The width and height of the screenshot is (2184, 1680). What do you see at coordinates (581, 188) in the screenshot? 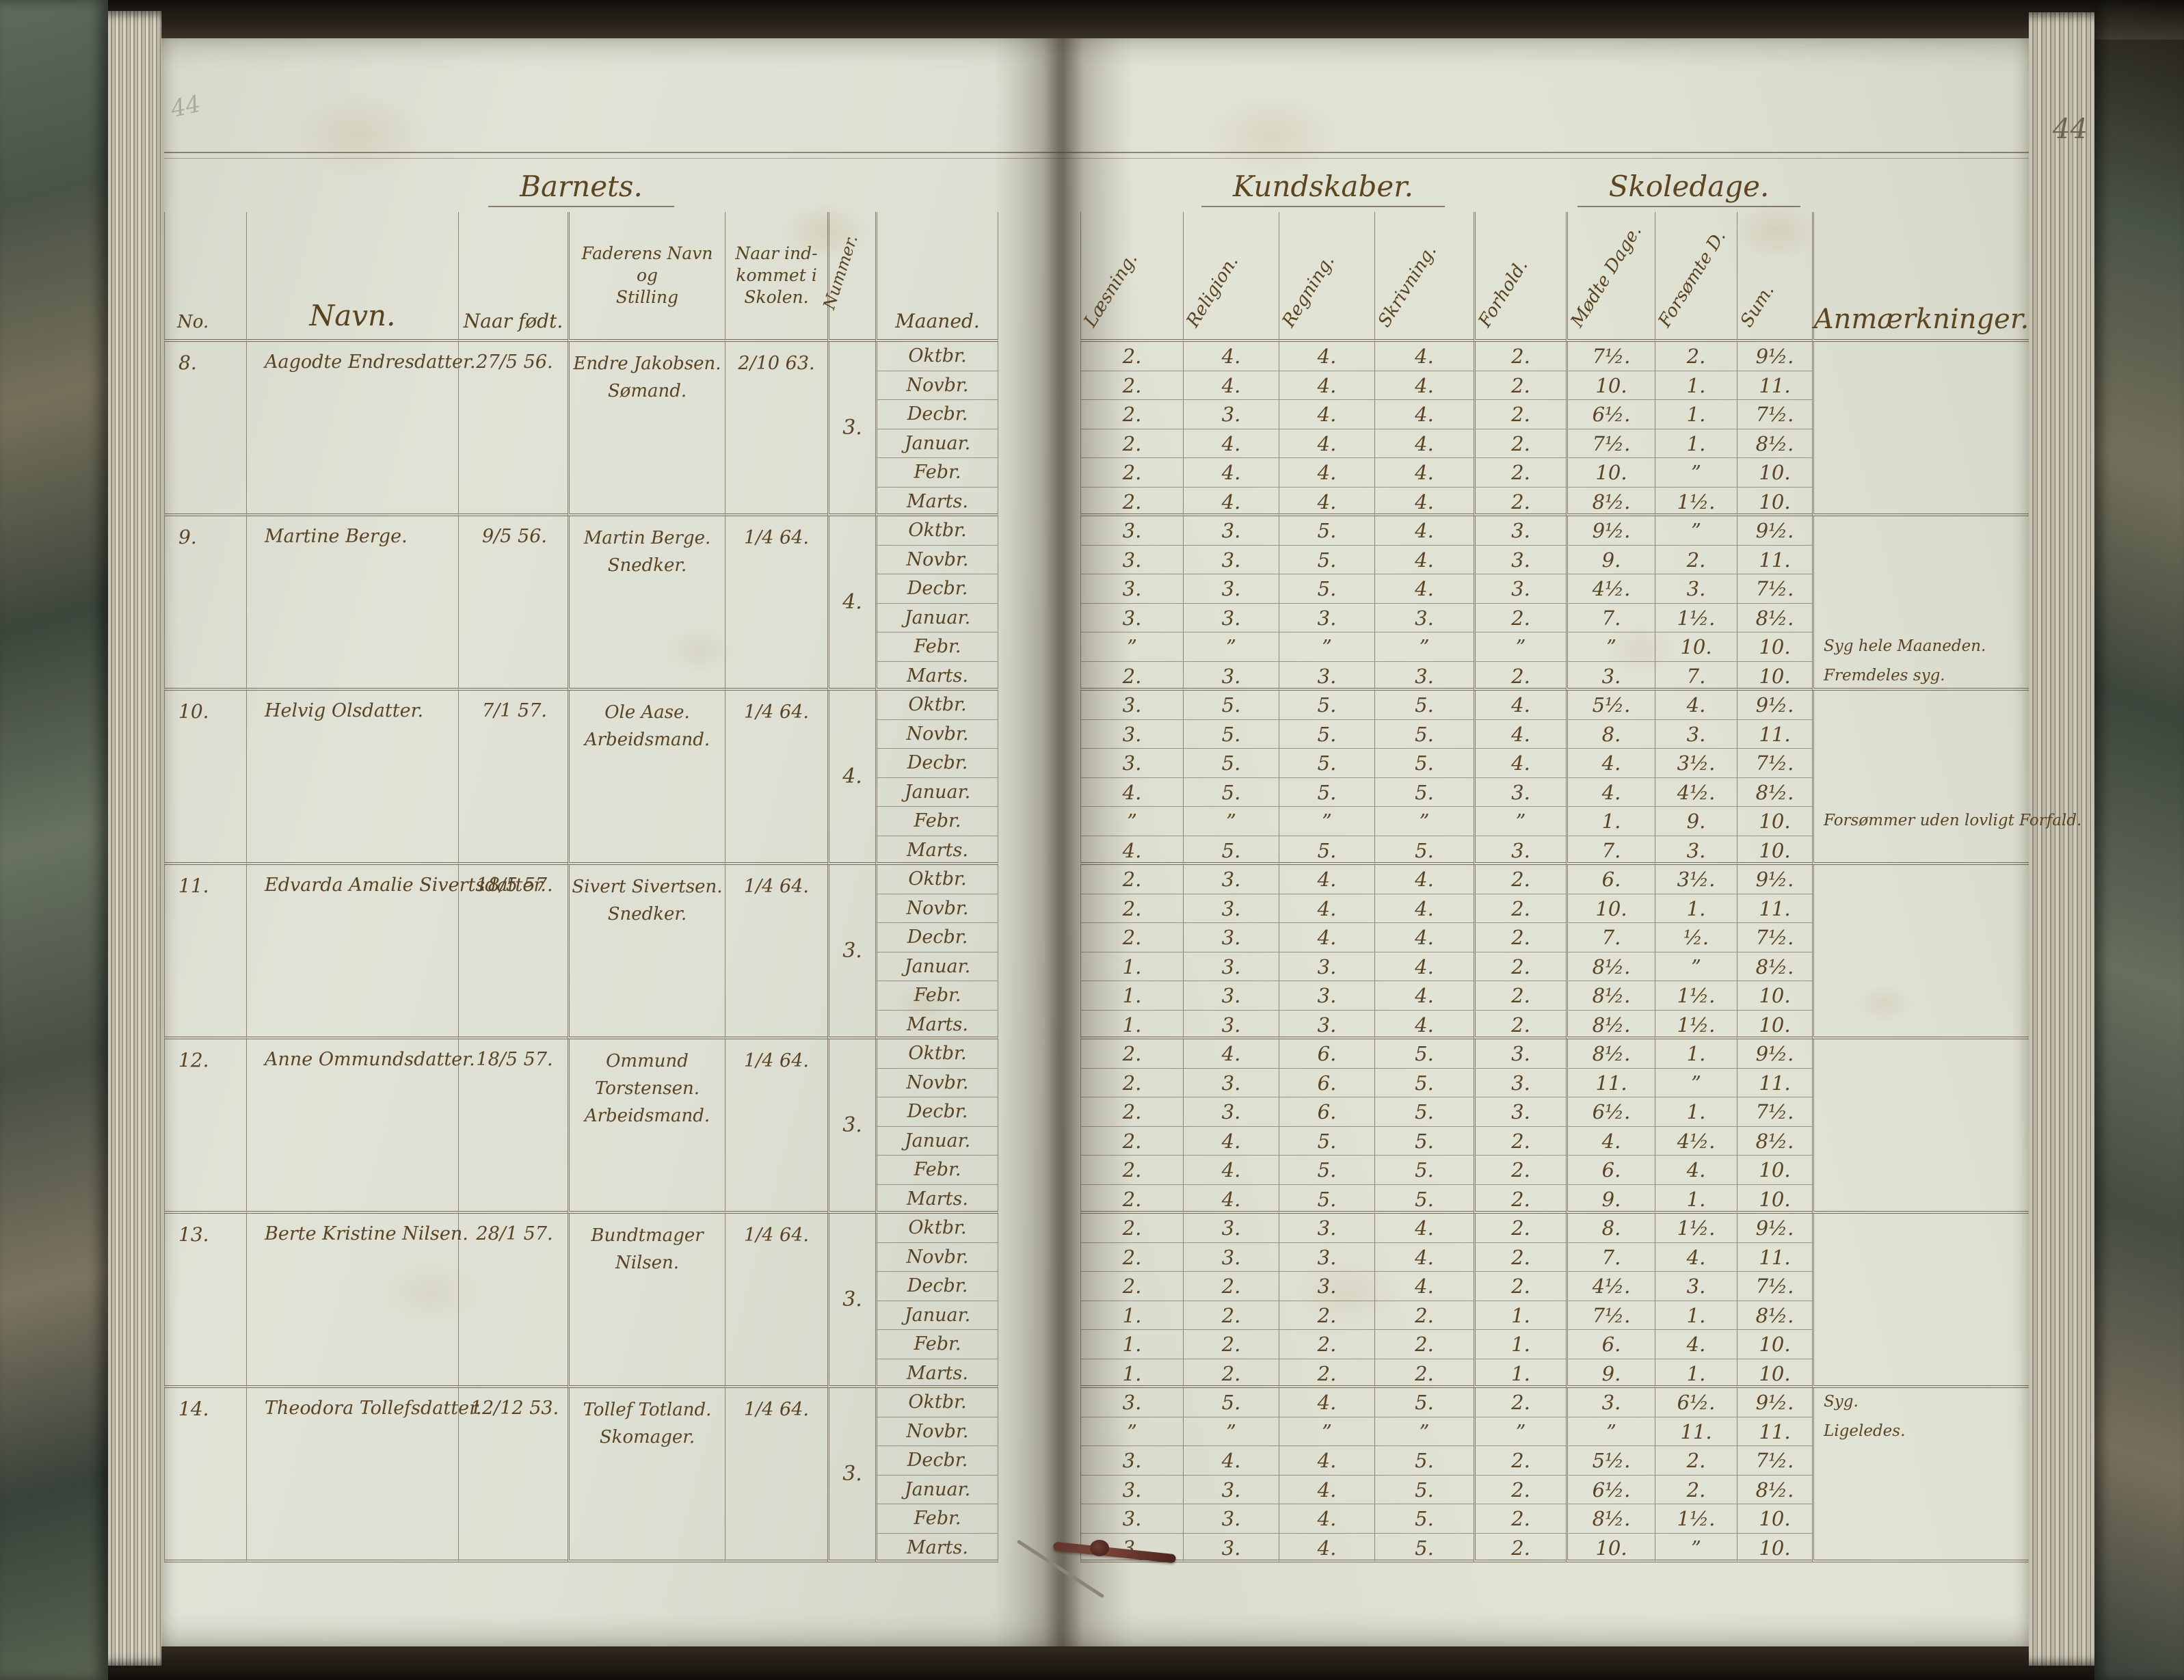
I see `group-title-child: Barnets.` at bounding box center [581, 188].